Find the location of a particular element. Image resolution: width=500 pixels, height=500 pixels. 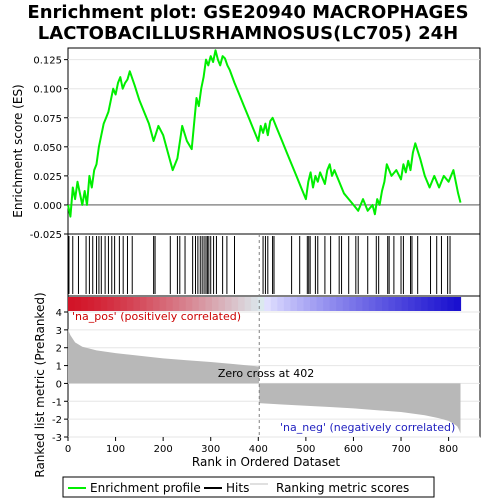

es-y-tick-label: 0.125 is located at coordinates (47, 61).